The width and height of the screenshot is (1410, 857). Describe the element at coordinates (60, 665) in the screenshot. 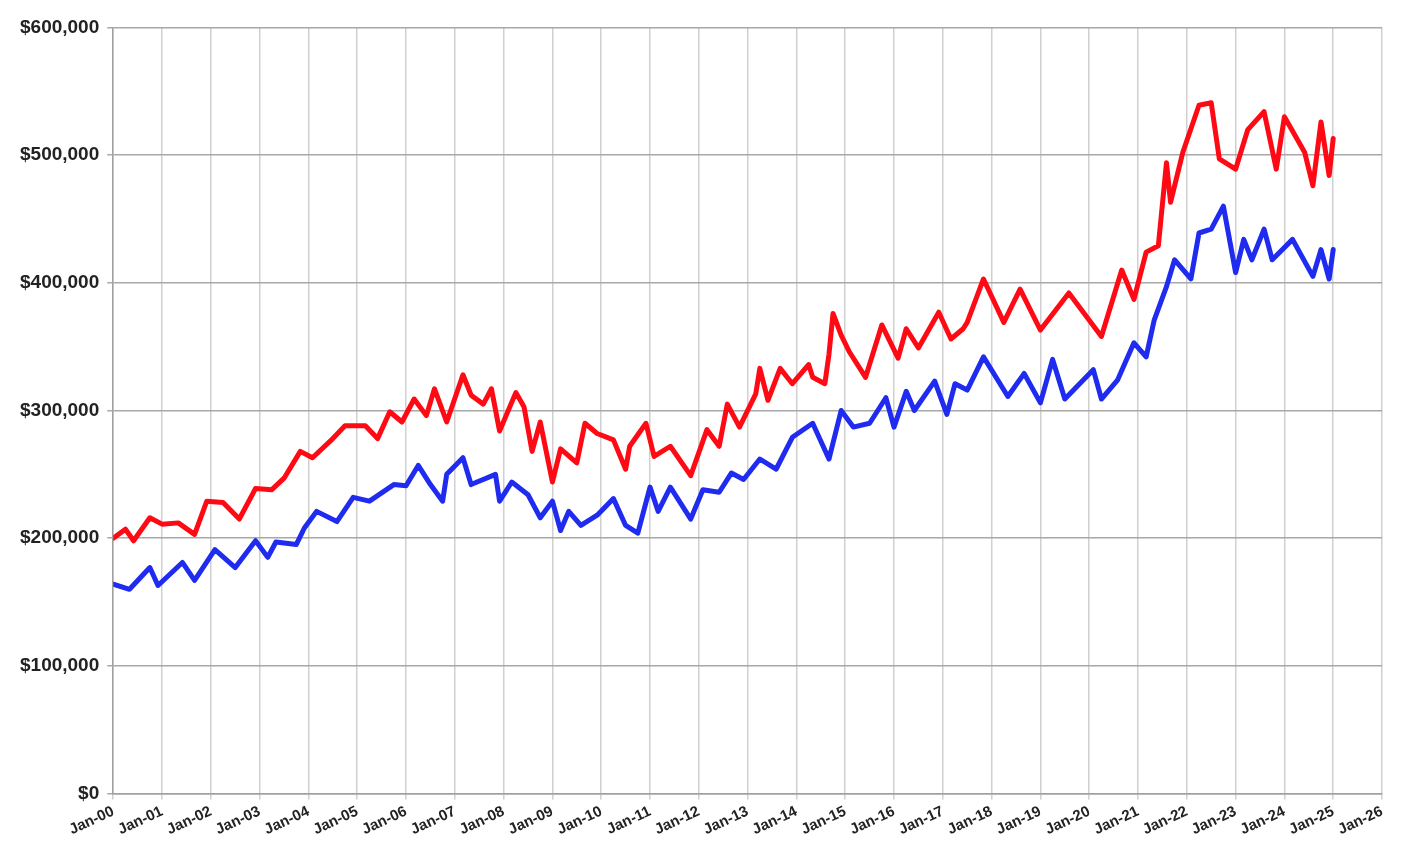

I see `y-tick-label: $100,000` at that location.